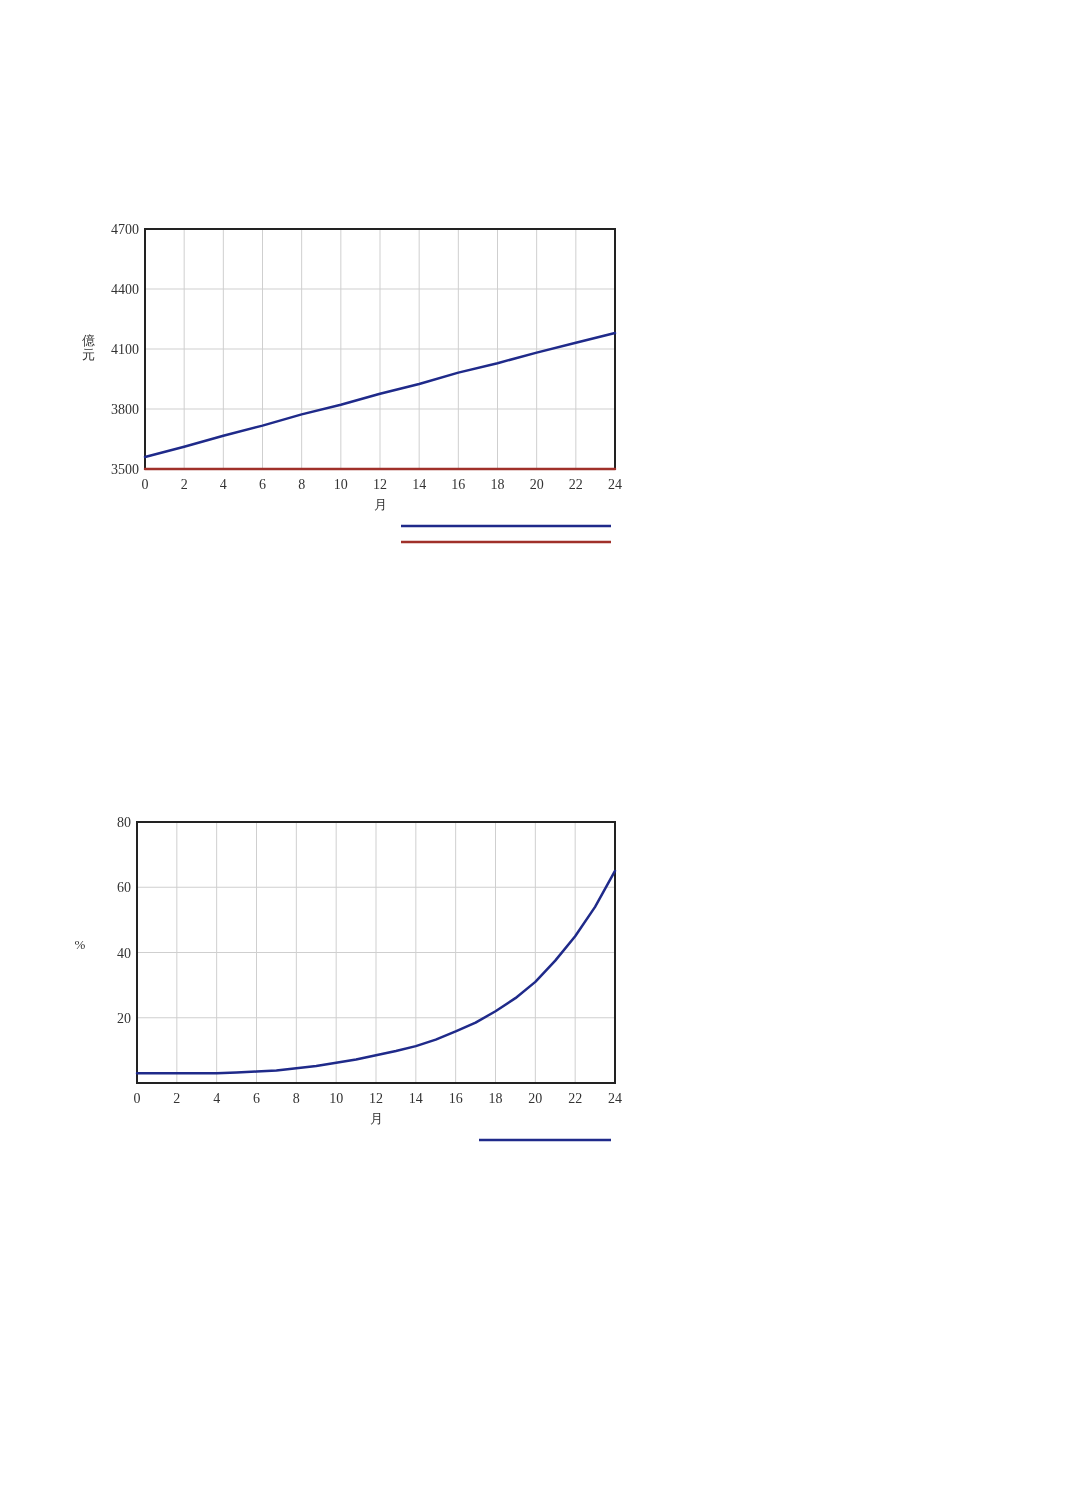 This screenshot has height=1498, width=1083. I want to click on y-tick-label: 20, so click(124, 1018).